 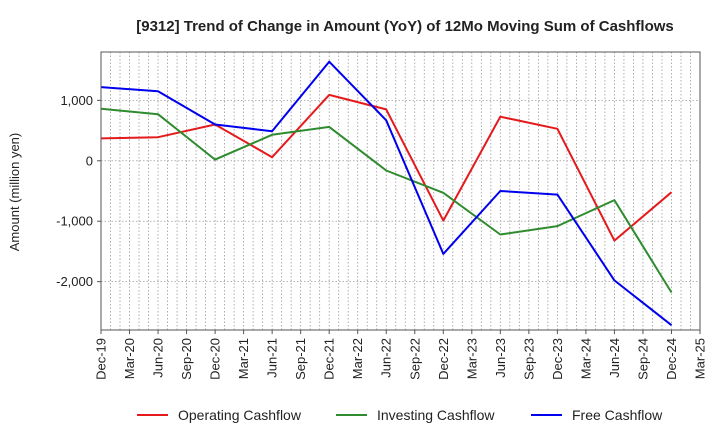 I want to click on y-tick-label: 1,000, so click(x=76, y=100).